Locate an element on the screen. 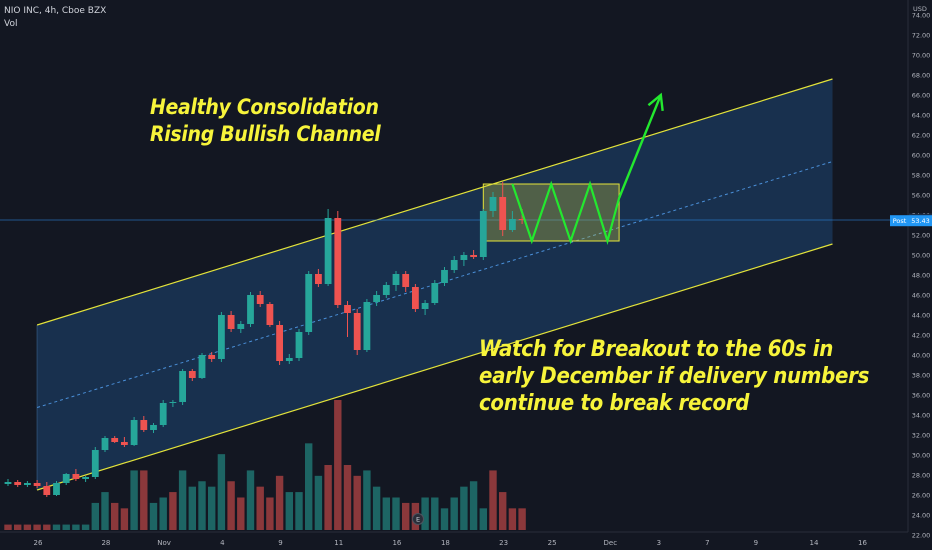 The image size is (932, 550). price-tick-label: 68.00 is located at coordinates (921, 75).